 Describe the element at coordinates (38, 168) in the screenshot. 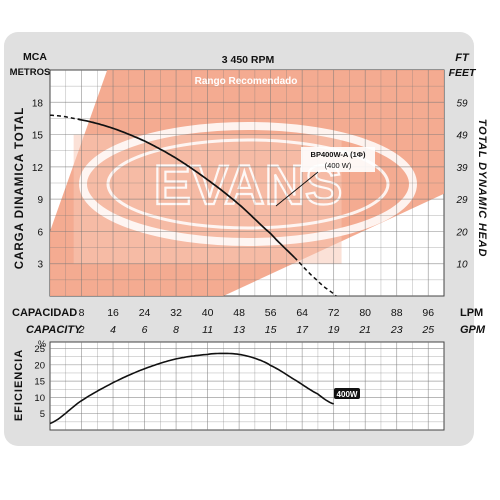

I see `y-tick-label-left: 12` at that location.